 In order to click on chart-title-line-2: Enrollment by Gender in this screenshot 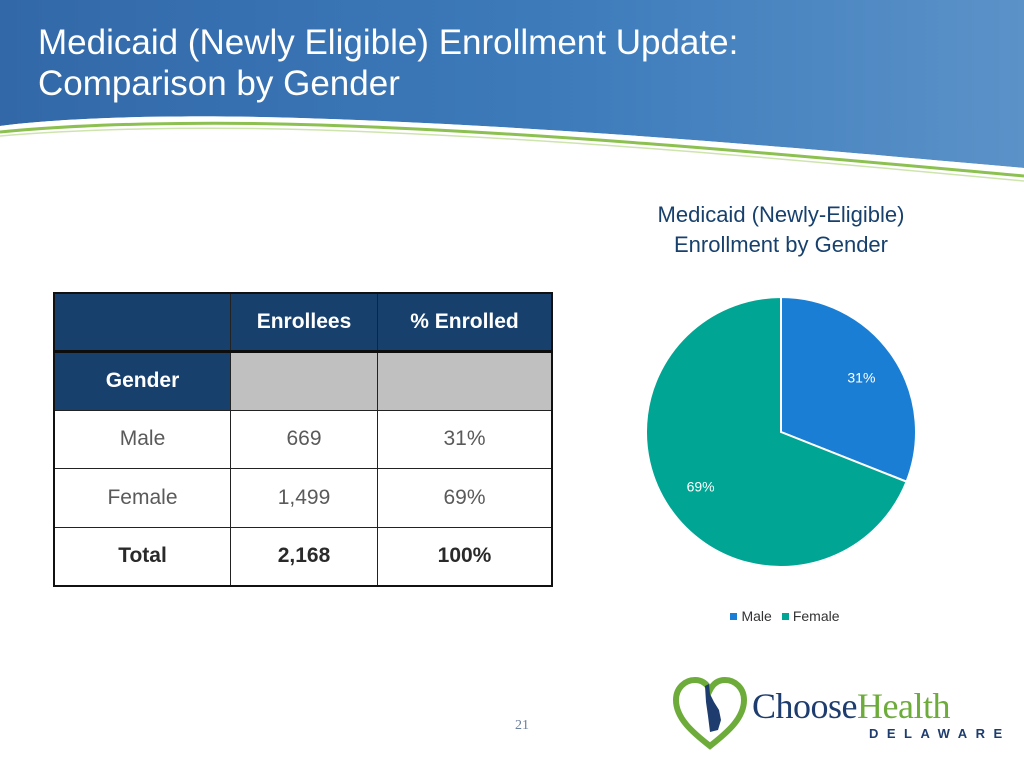, I will do `click(781, 244)`.